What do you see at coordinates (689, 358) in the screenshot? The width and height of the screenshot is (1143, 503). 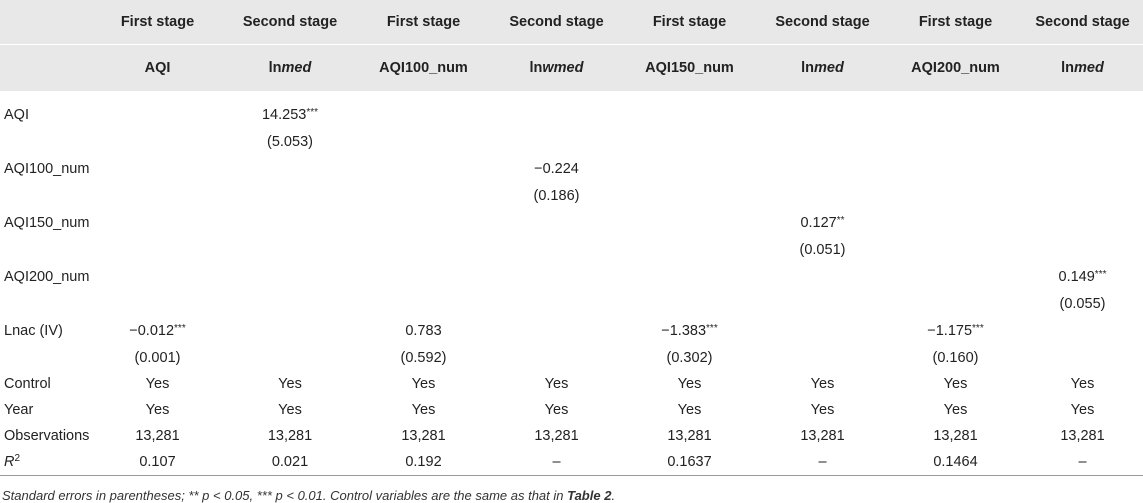 I see `table-cell: (0.302)` at bounding box center [689, 358].